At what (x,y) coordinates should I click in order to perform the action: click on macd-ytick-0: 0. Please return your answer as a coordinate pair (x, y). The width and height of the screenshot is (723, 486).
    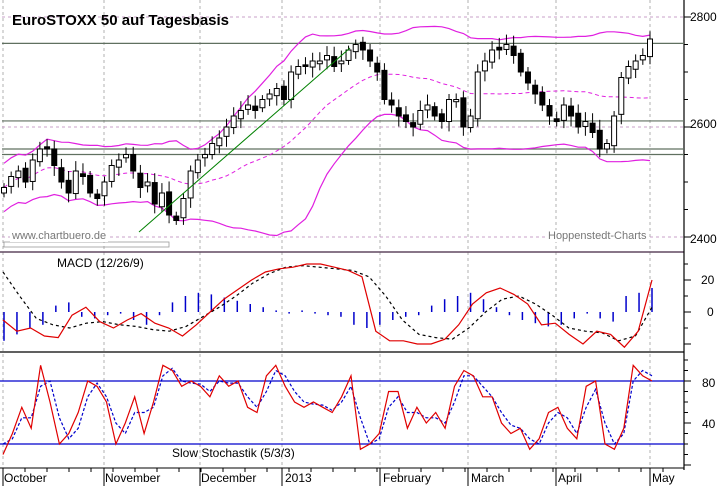
    Looking at the image, I should click on (710, 312).